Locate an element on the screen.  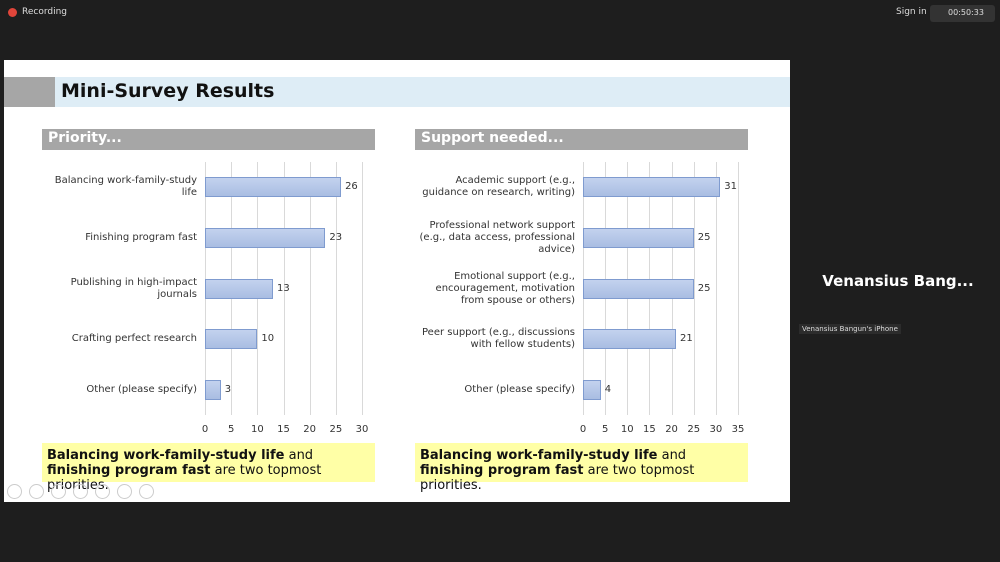
timer-text: 00:50:33 is located at coordinates (966, 12).